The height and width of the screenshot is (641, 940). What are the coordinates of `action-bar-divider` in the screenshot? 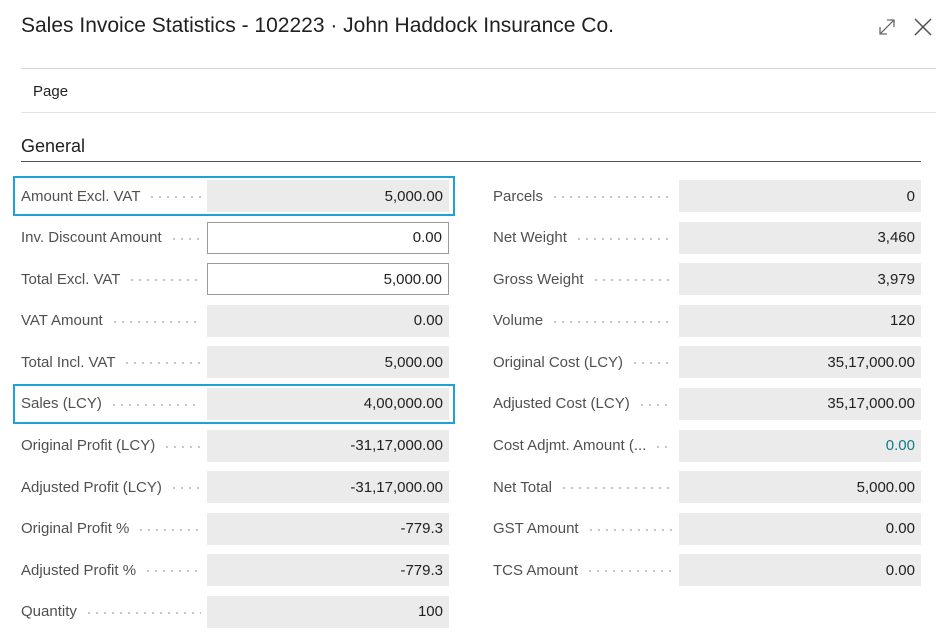 It's located at (478, 112).